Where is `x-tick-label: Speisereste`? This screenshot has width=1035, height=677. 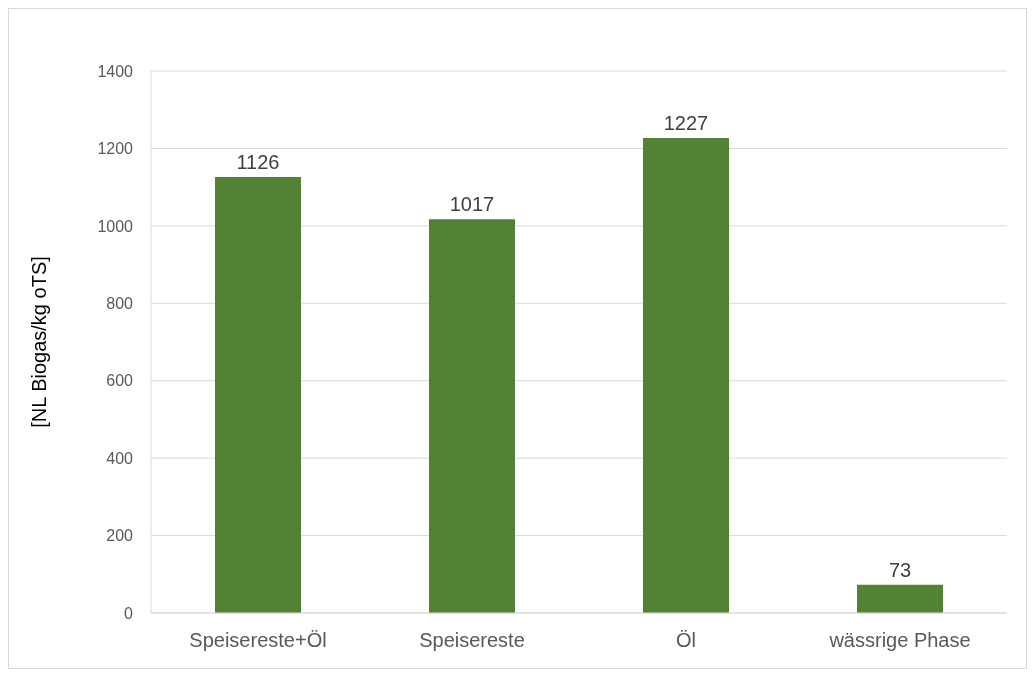
x-tick-label: Speisereste is located at coordinates (472, 640).